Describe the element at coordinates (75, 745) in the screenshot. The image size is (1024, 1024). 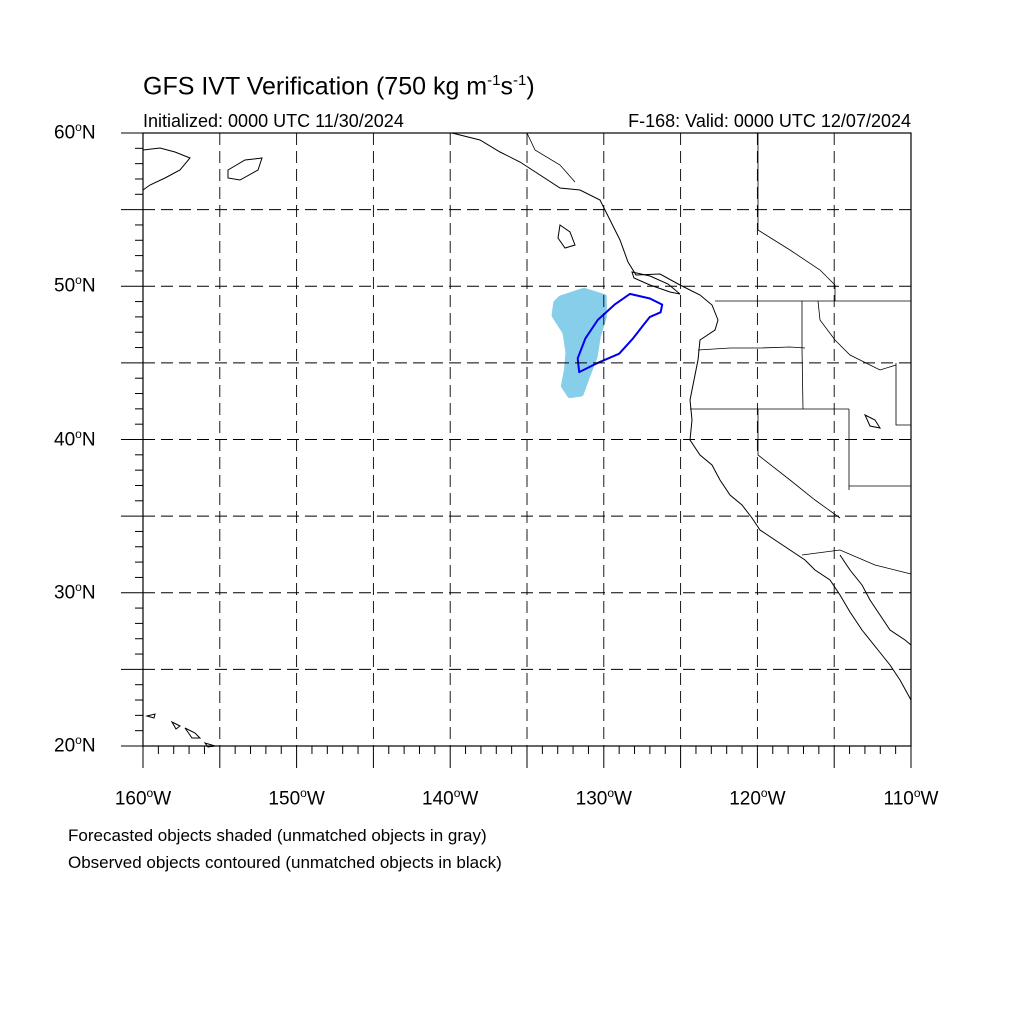
I see `lat-label: 20oN` at that location.